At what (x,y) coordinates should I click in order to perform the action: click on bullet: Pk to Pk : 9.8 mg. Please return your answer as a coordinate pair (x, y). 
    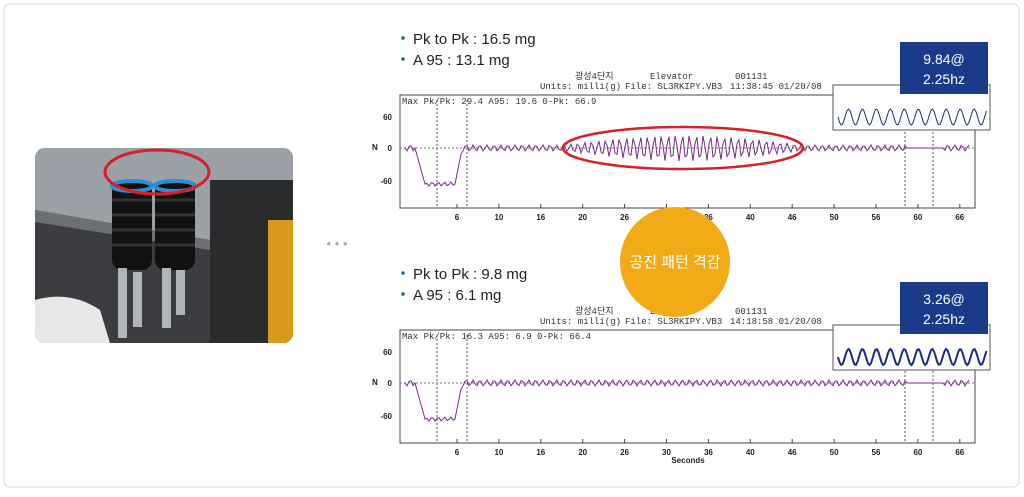
    Looking at the image, I should click on (470, 274).